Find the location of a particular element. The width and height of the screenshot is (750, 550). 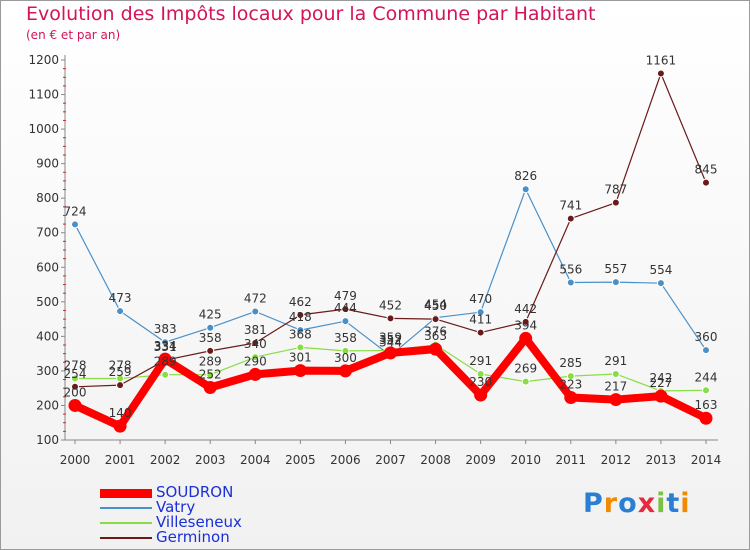

data-label-germinon: 381 is located at coordinates (255, 330).